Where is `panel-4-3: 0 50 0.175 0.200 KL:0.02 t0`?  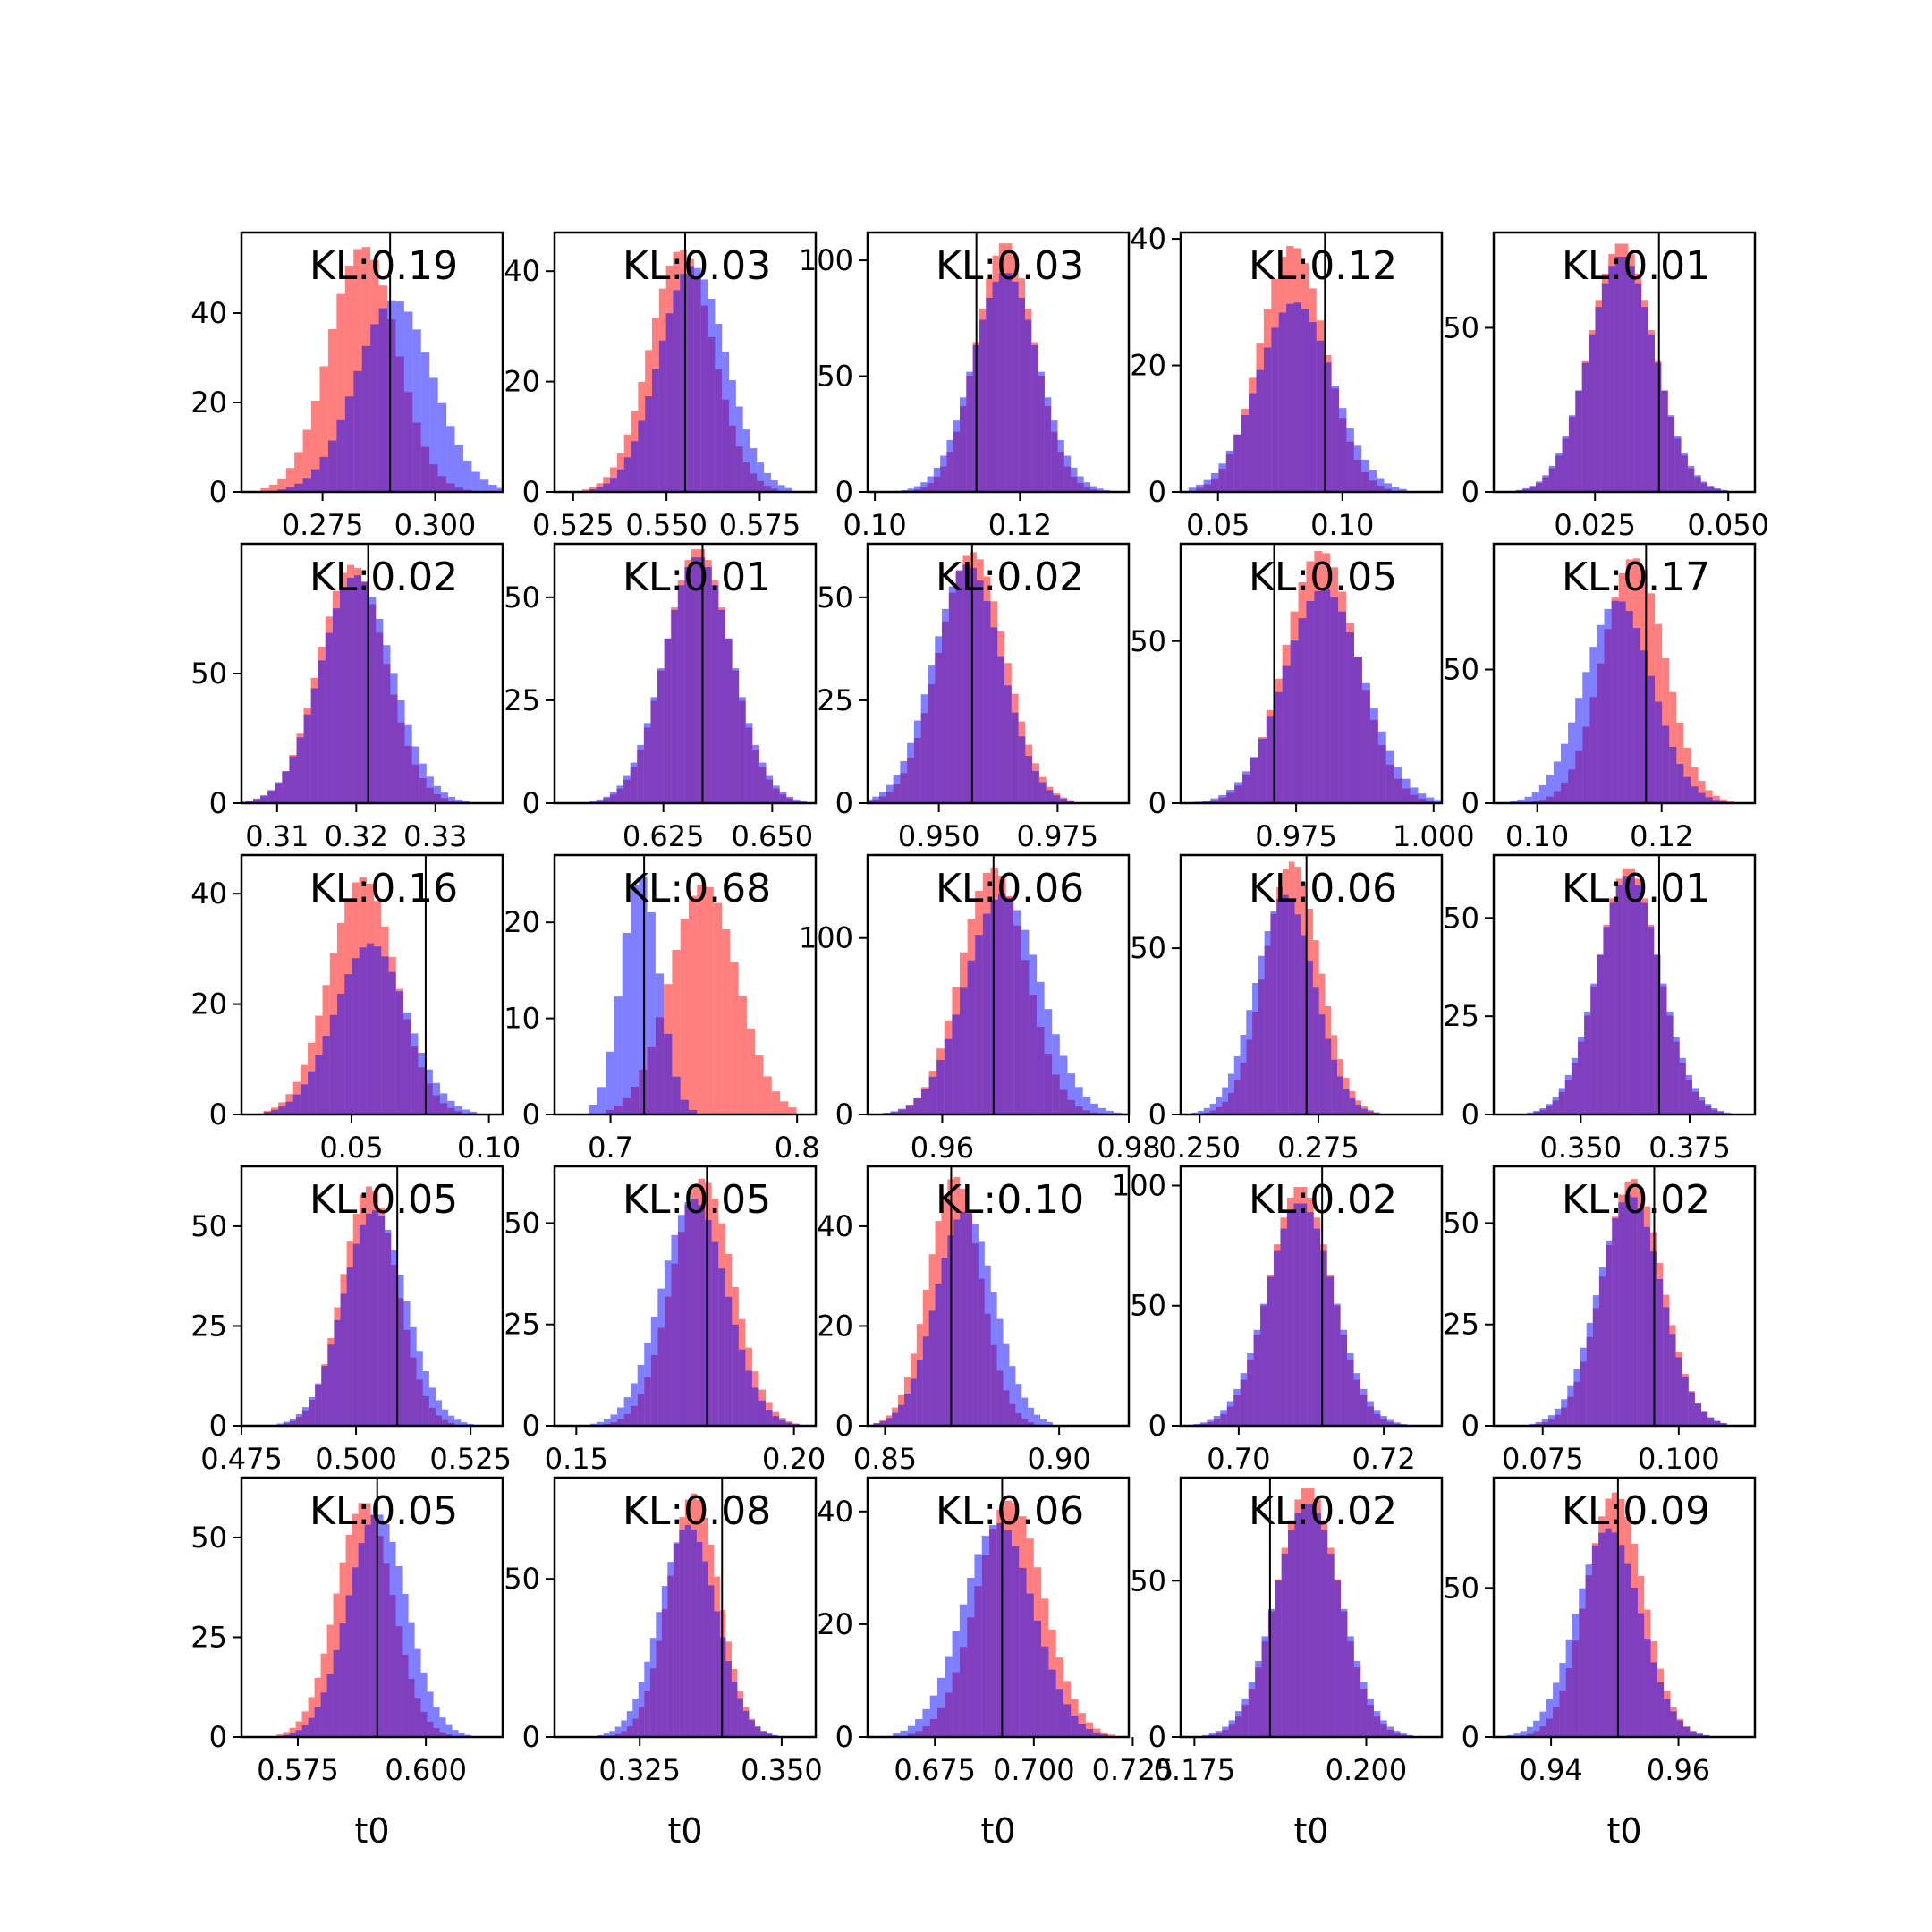
panel-4-3: 0 50 0.175 0.200 KL:0.02 t0 is located at coordinates (1287, 1663).